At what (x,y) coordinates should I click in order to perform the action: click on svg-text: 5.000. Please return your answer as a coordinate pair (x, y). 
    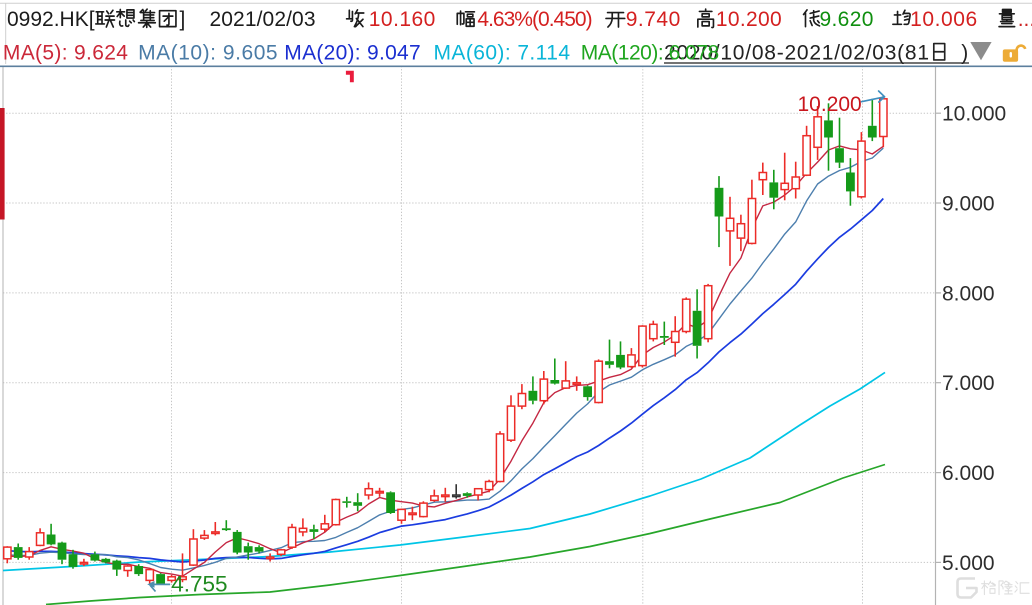
    Looking at the image, I should click on (968, 563).